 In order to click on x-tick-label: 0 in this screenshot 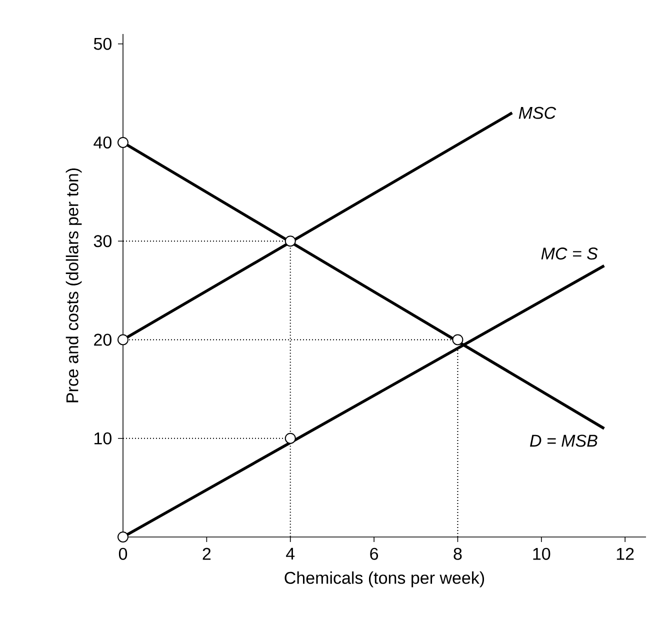, I will do `click(123, 554)`.